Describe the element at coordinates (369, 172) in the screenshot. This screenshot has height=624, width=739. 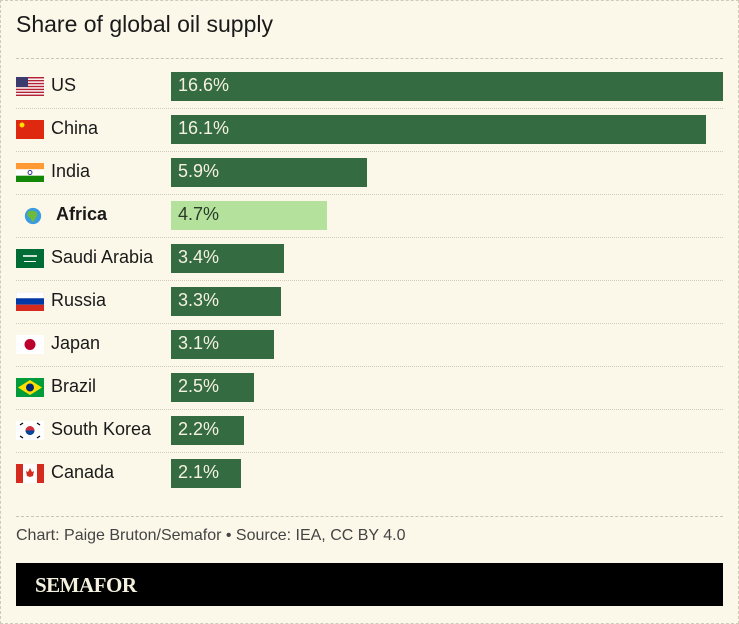
I see `bar-row: India 5.9%` at that location.